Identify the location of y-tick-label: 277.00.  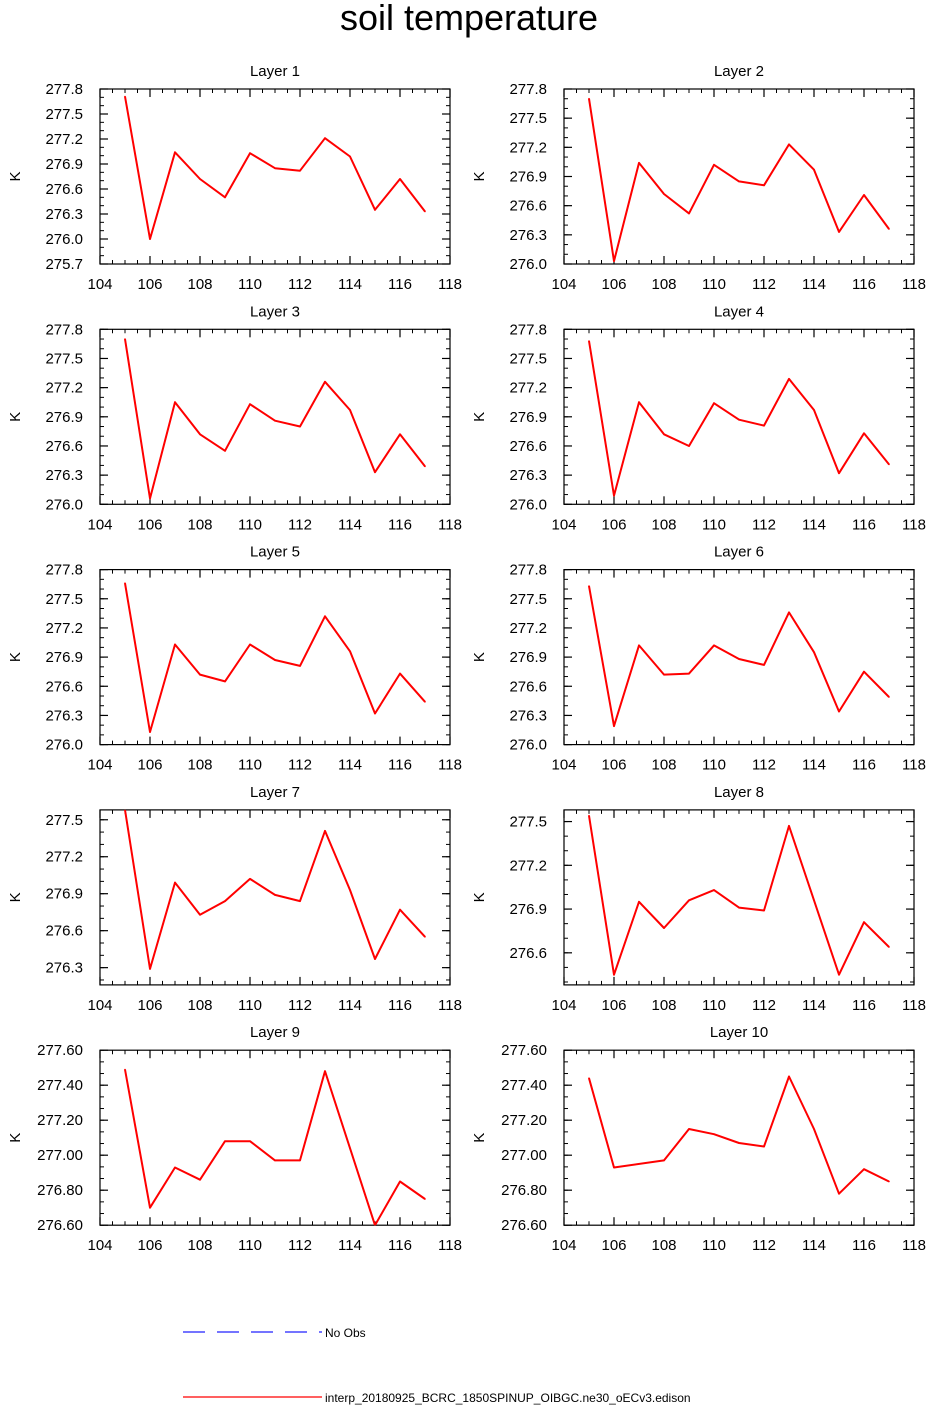
(524, 1155).